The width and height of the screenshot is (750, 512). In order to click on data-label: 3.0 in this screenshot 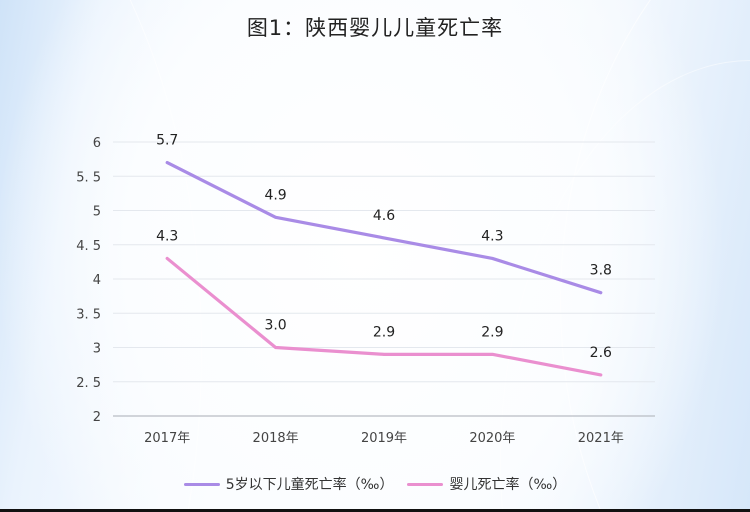, I will do `click(275, 326)`.